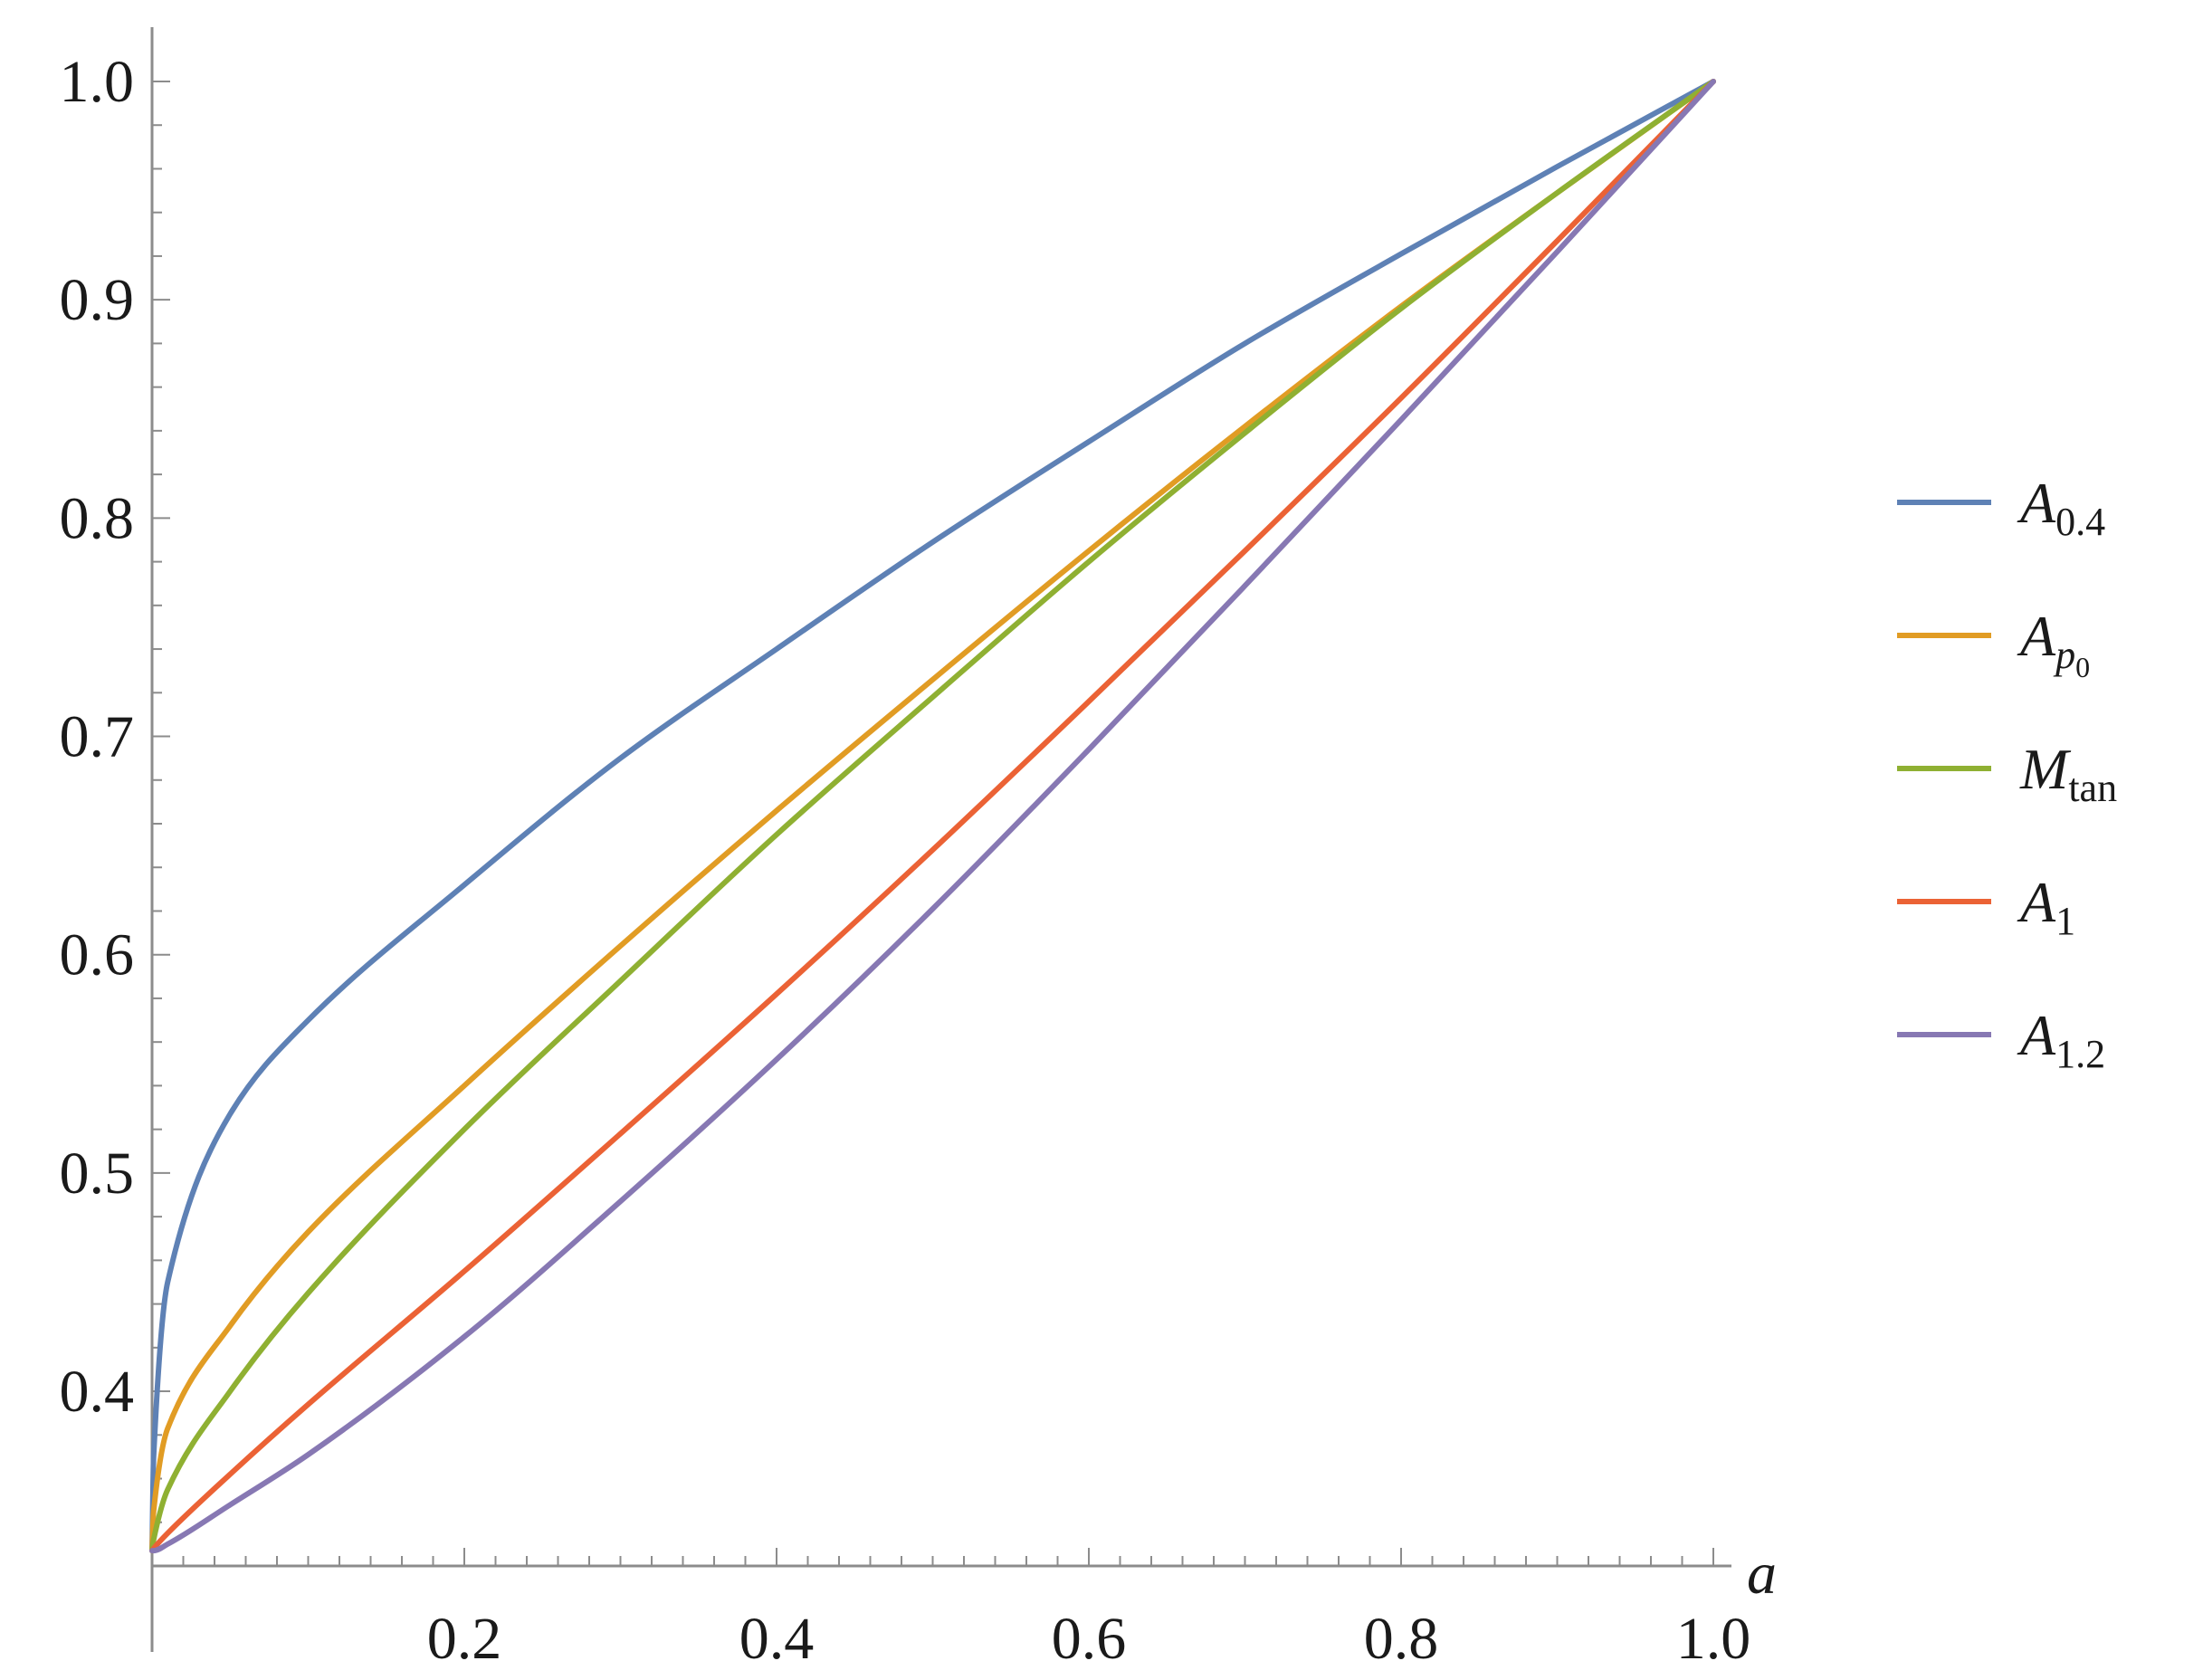  I want to click on legend-item: A1.2, so click(2001, 1039).